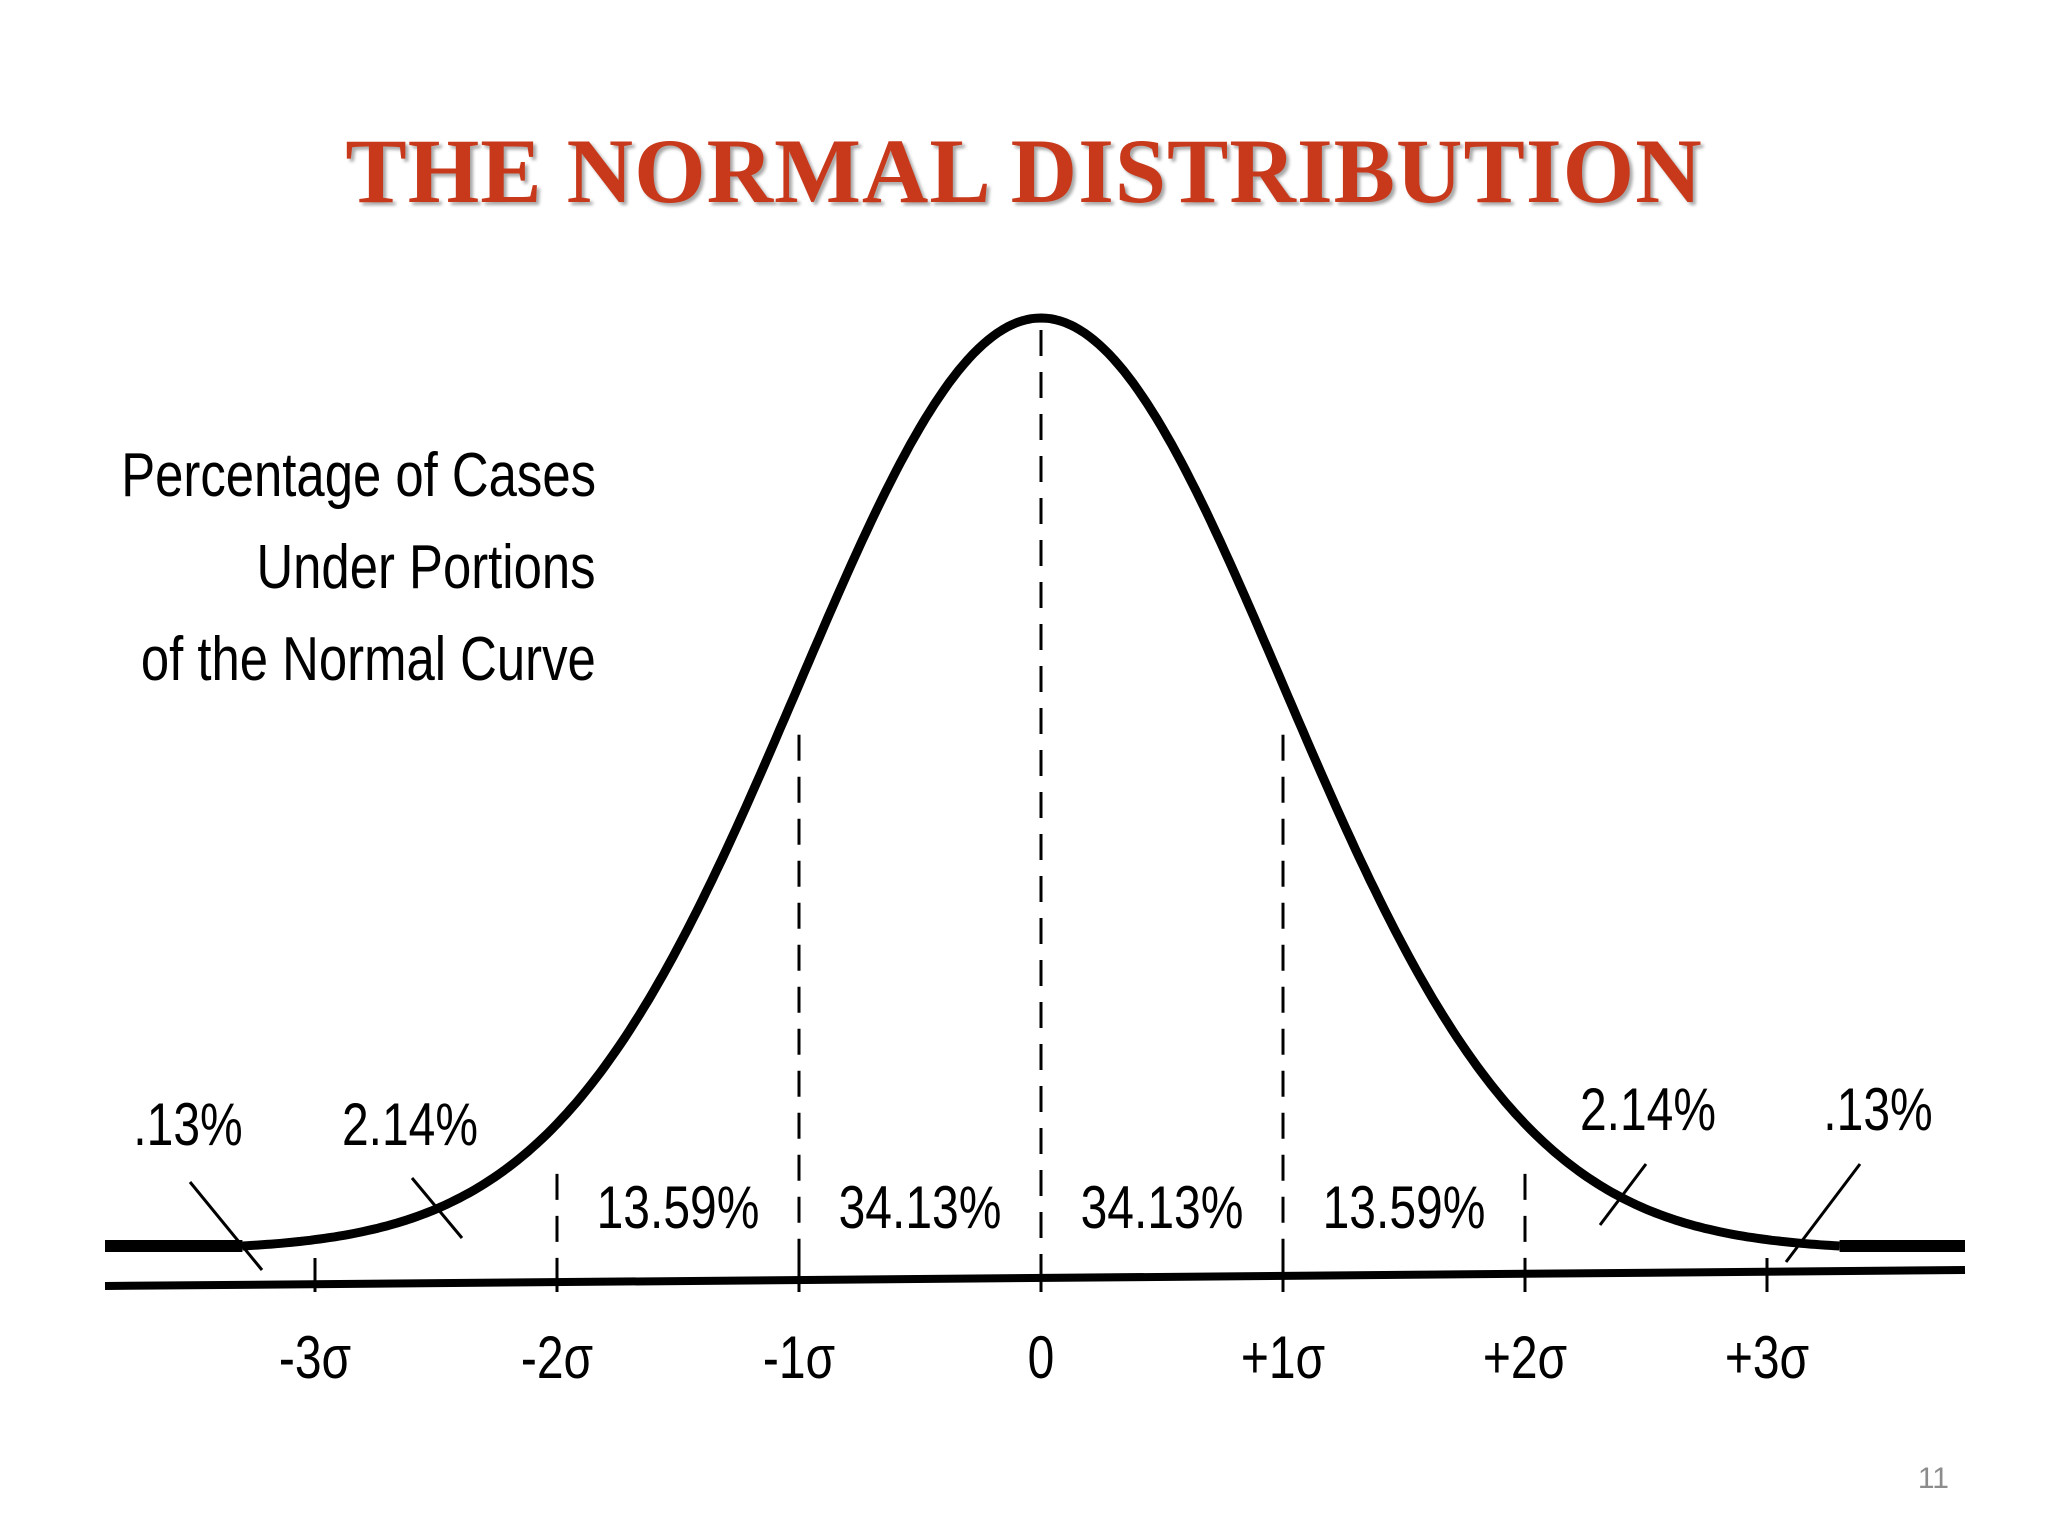 The width and height of the screenshot is (2048, 1536). What do you see at coordinates (368, 659) in the screenshot?
I see `caption-line-3: of the Normal Curve` at bounding box center [368, 659].